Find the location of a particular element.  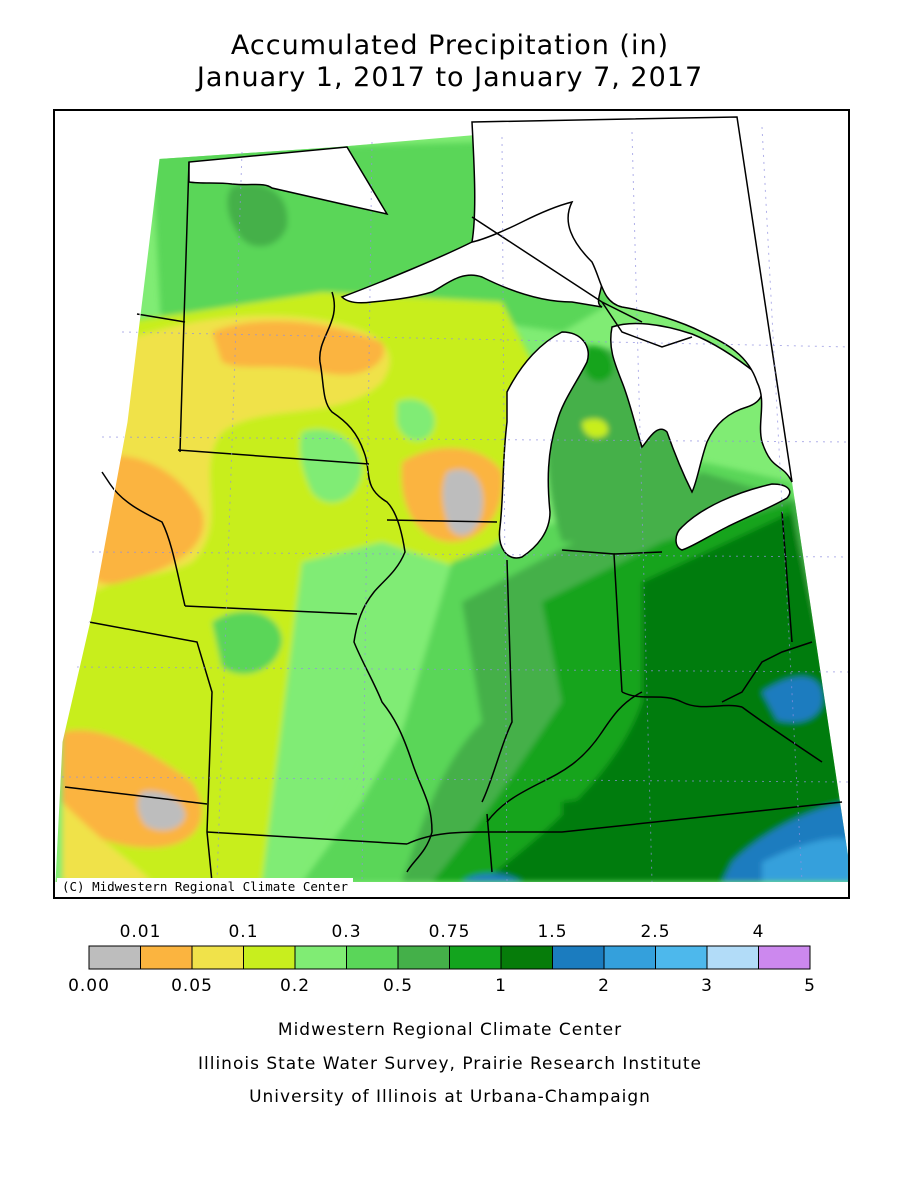

legend-bottom-label: 0.00 is located at coordinates (89, 986).